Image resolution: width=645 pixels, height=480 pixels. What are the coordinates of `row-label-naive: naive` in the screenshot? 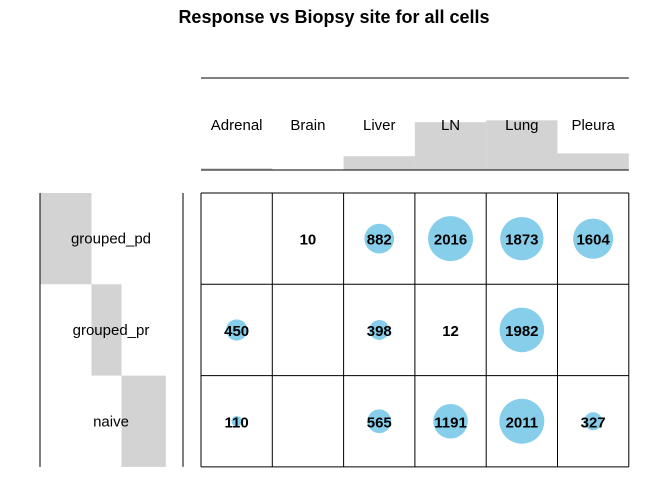 It's located at (111, 421).